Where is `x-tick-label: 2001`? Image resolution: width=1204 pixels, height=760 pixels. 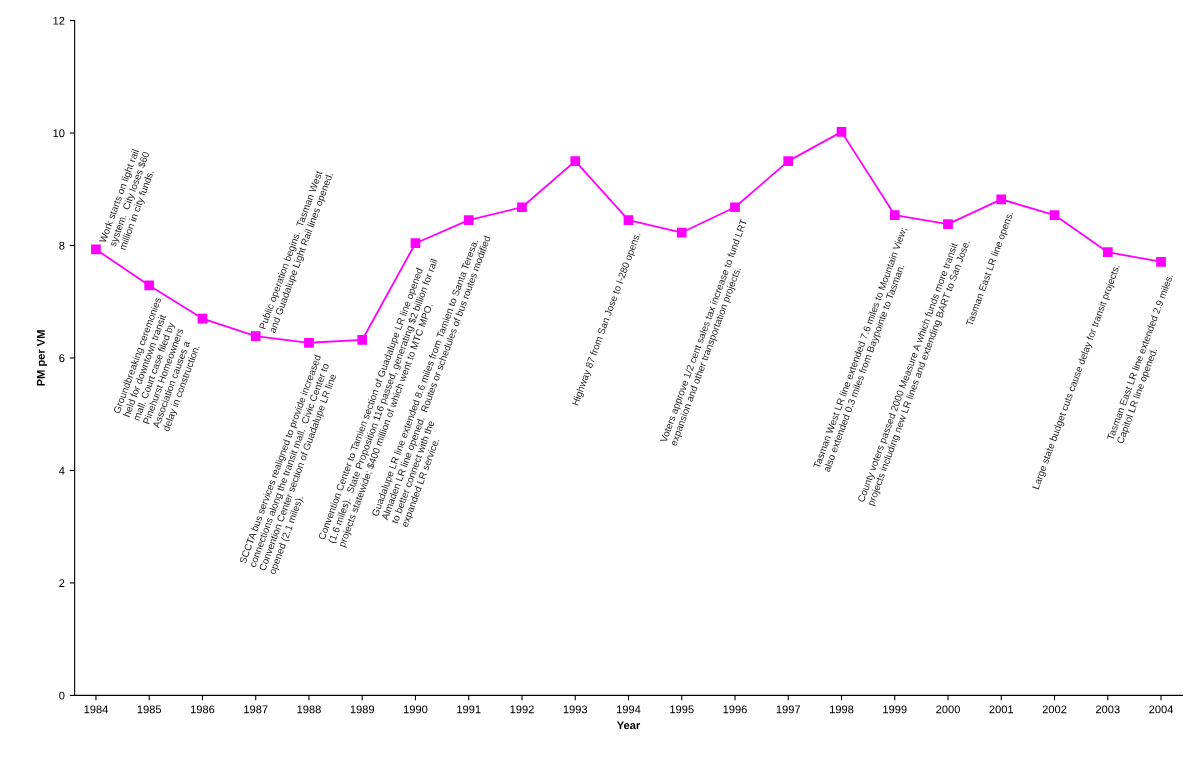
x-tick-label: 2001 is located at coordinates (1001, 709).